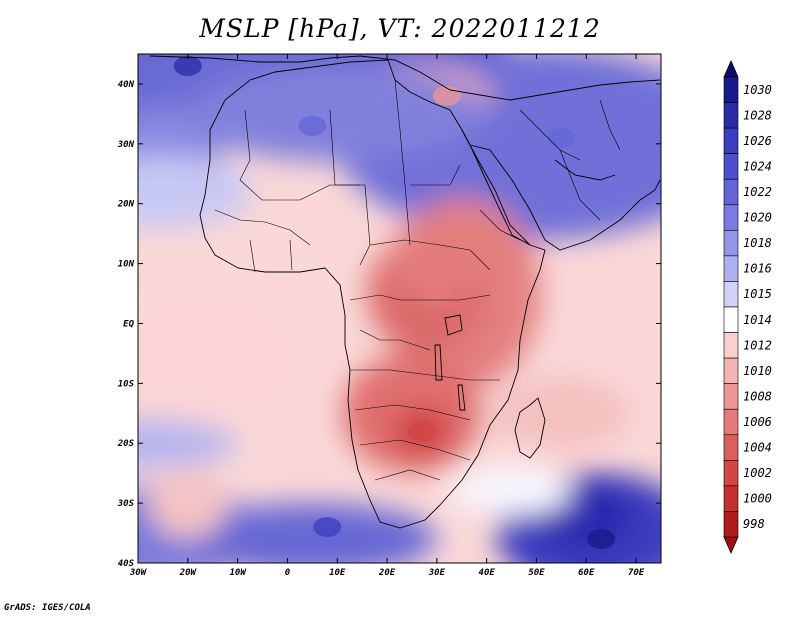  I want to click on colorbar-label: 1020, so click(757, 218).